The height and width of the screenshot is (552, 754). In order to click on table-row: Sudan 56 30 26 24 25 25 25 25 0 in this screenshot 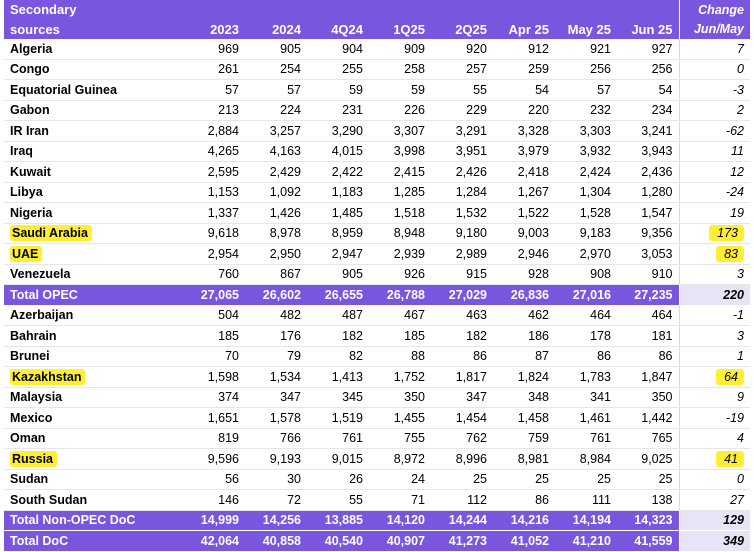, I will do `click(377, 479)`.